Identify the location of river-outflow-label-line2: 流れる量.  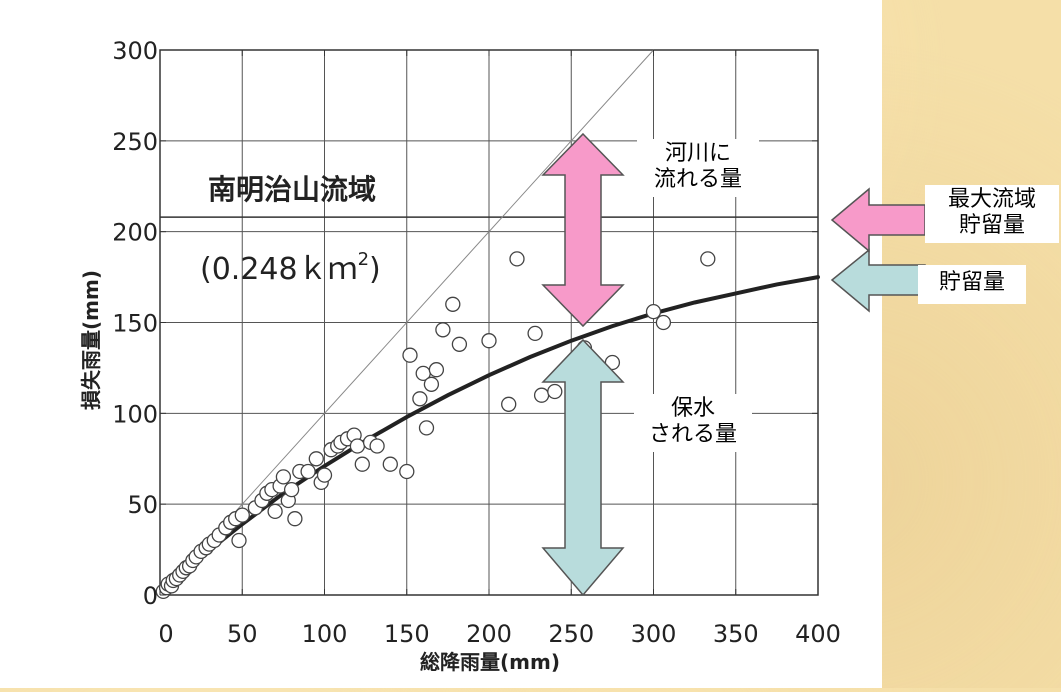
(697, 179).